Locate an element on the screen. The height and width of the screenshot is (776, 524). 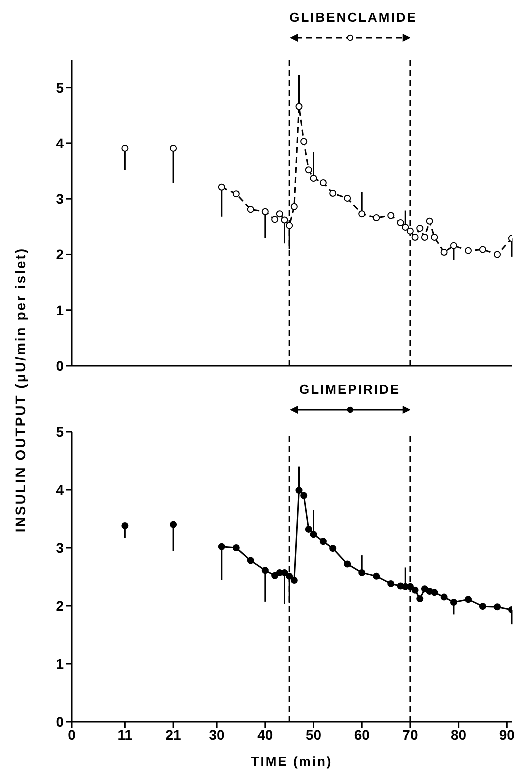
y-axis-title: INSULIN OUTPUT (μU/min per islet) is located at coordinates (21, 390).